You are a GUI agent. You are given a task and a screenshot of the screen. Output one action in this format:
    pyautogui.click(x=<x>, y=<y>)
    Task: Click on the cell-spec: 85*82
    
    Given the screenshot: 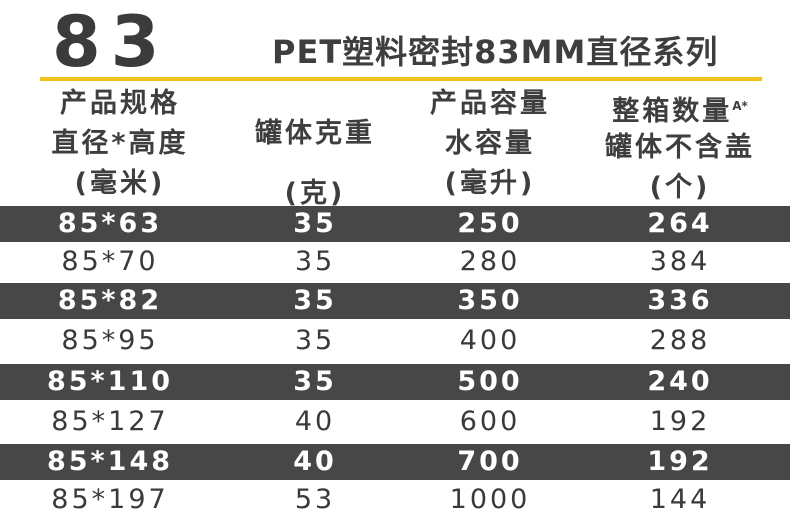 What is the action you would take?
    pyautogui.click(x=110, y=300)
    